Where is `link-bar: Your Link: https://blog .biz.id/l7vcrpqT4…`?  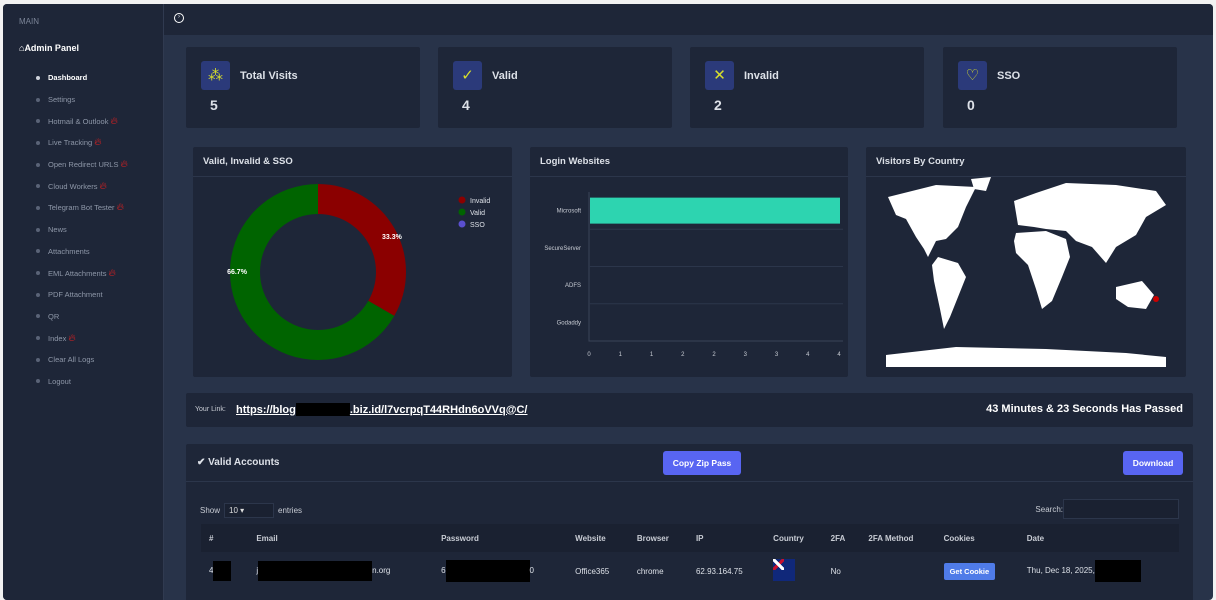 link-bar: Your Link: https://blog .biz.id/l7vcrpqT4… is located at coordinates (689, 410).